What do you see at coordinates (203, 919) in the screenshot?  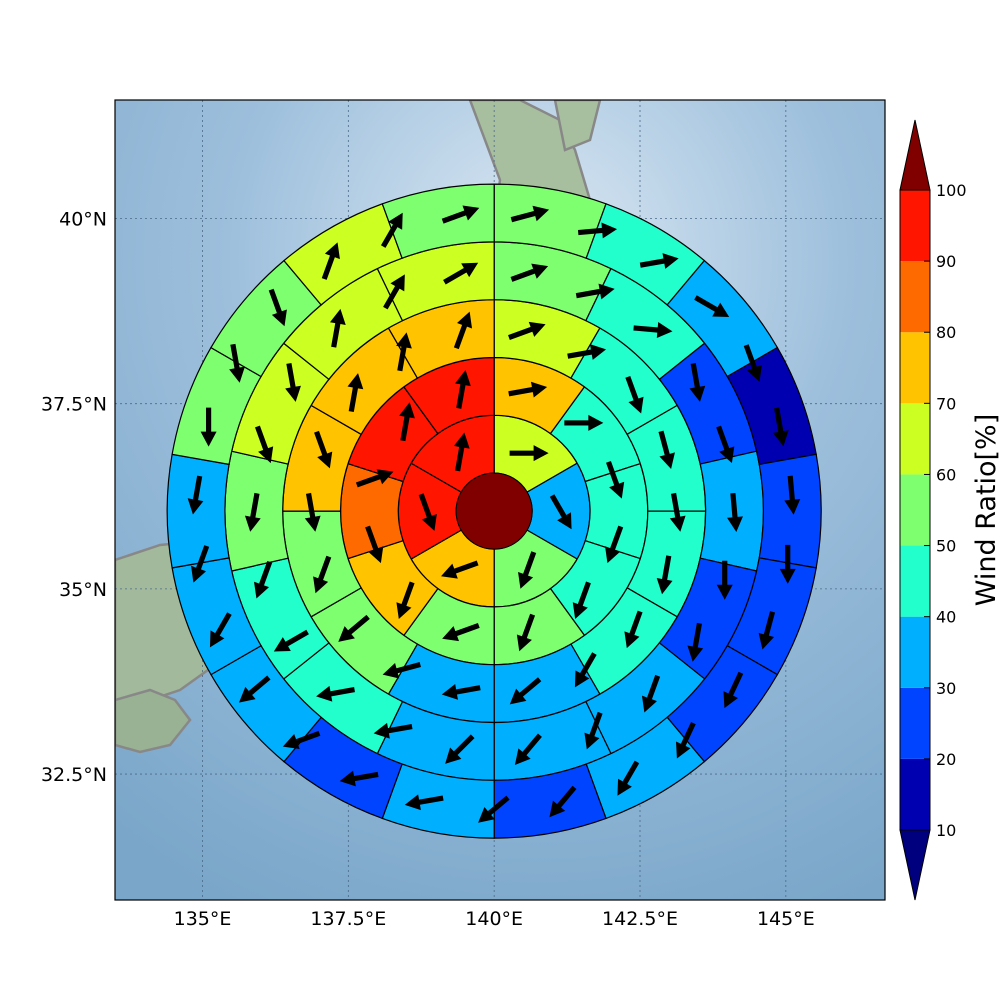 I see `x-tick-label: 135°E` at bounding box center [203, 919].